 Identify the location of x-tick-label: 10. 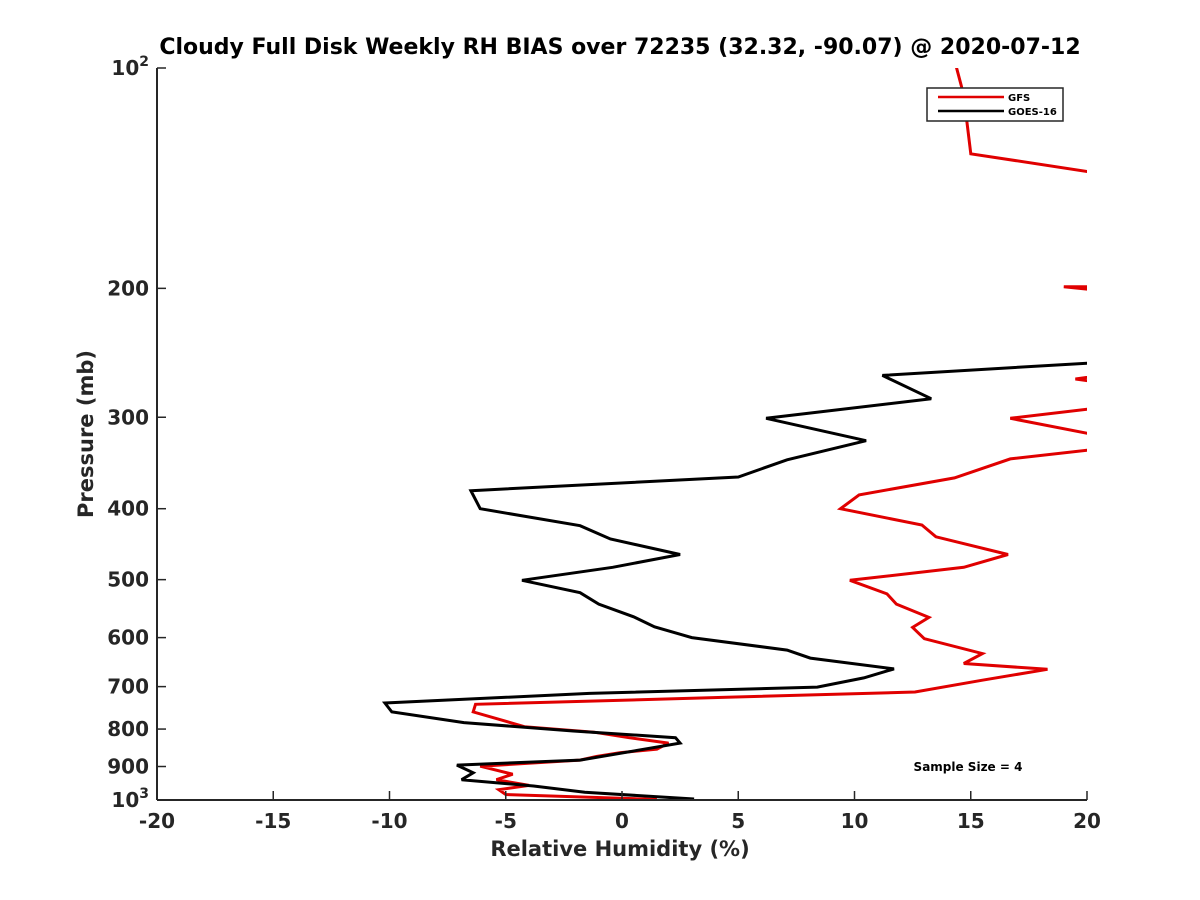
(855, 821).